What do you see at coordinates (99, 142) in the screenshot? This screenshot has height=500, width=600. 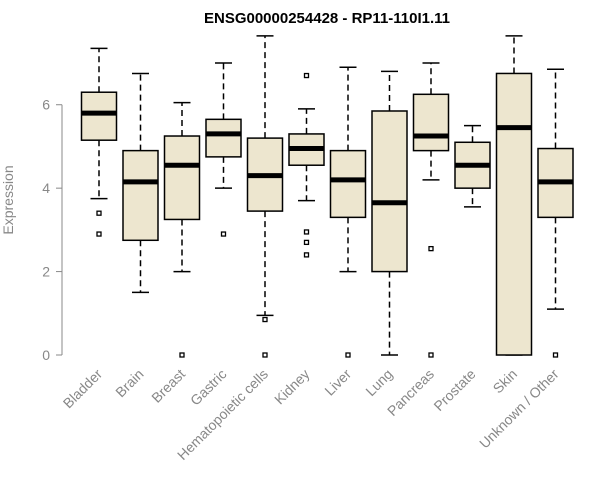 I see `box-bladder` at bounding box center [99, 142].